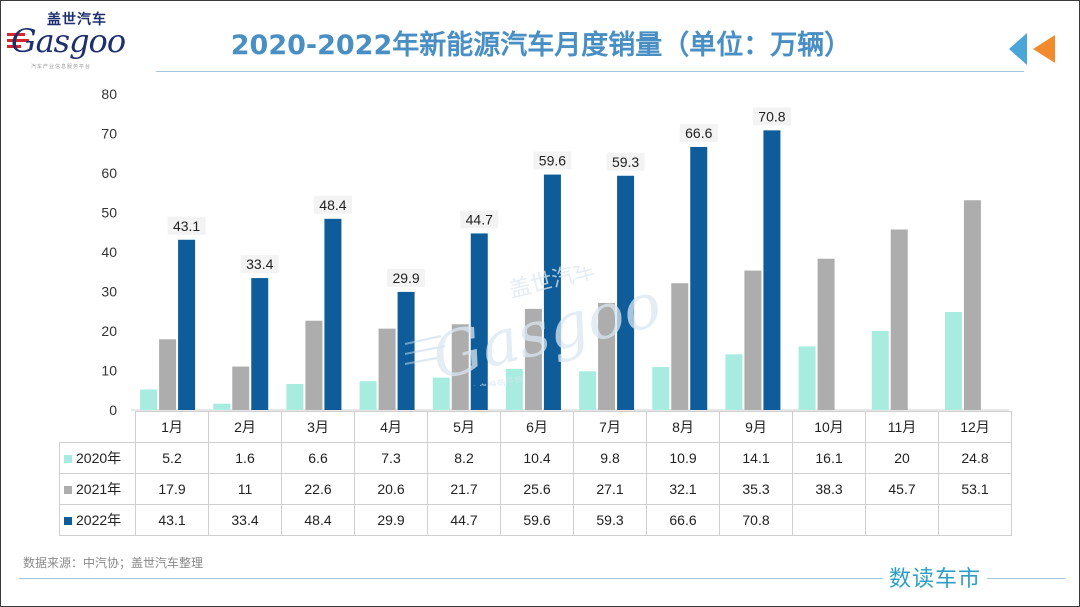  What do you see at coordinates (535, 427) in the screenshot?
I see `table-header-row: 1月 2月 3月 4月 5月 6月 7月 8月 9月 10月 11月 12月` at bounding box center [535, 427].